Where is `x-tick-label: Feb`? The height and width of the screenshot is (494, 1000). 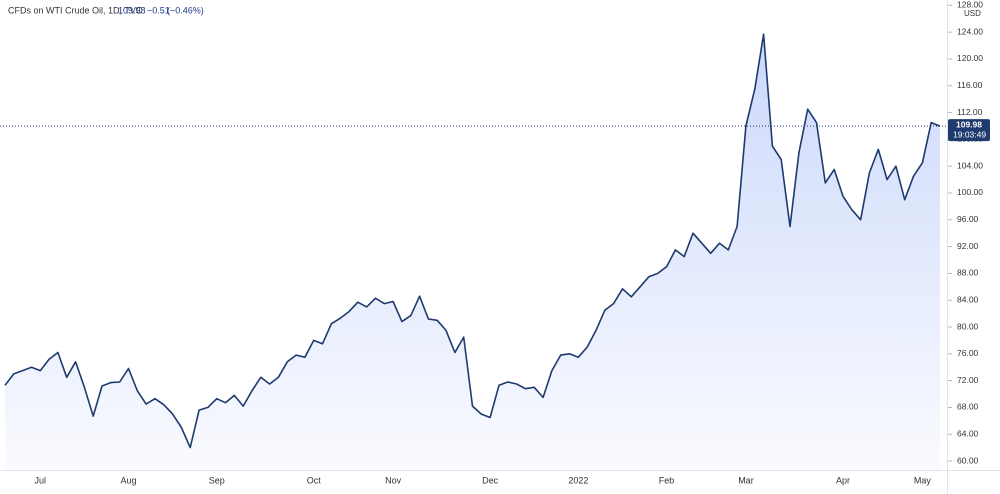 x-tick-label: Feb is located at coordinates (667, 480).